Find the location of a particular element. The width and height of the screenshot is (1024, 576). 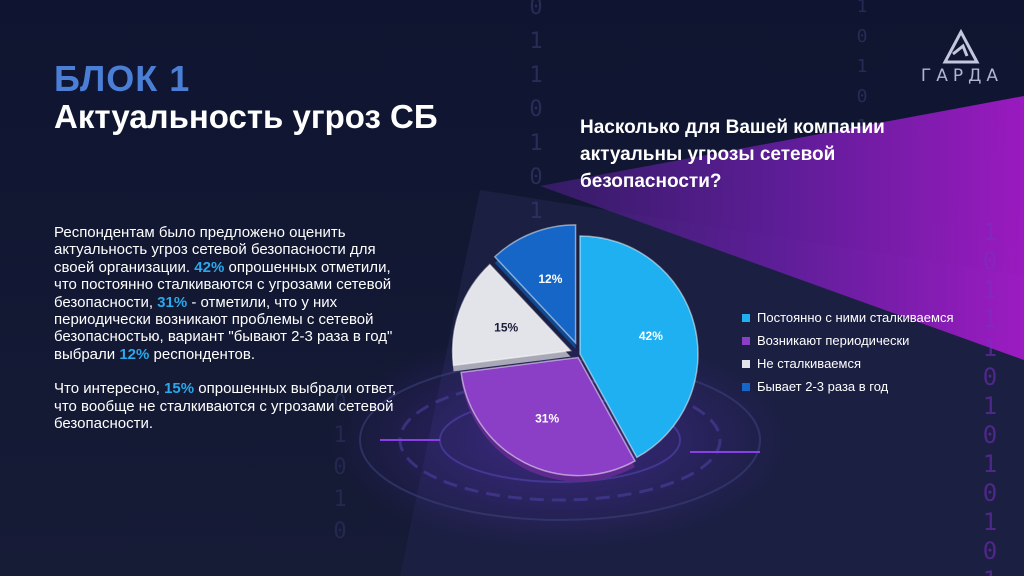

brand-name: ГАРДА is located at coordinates (962, 76).